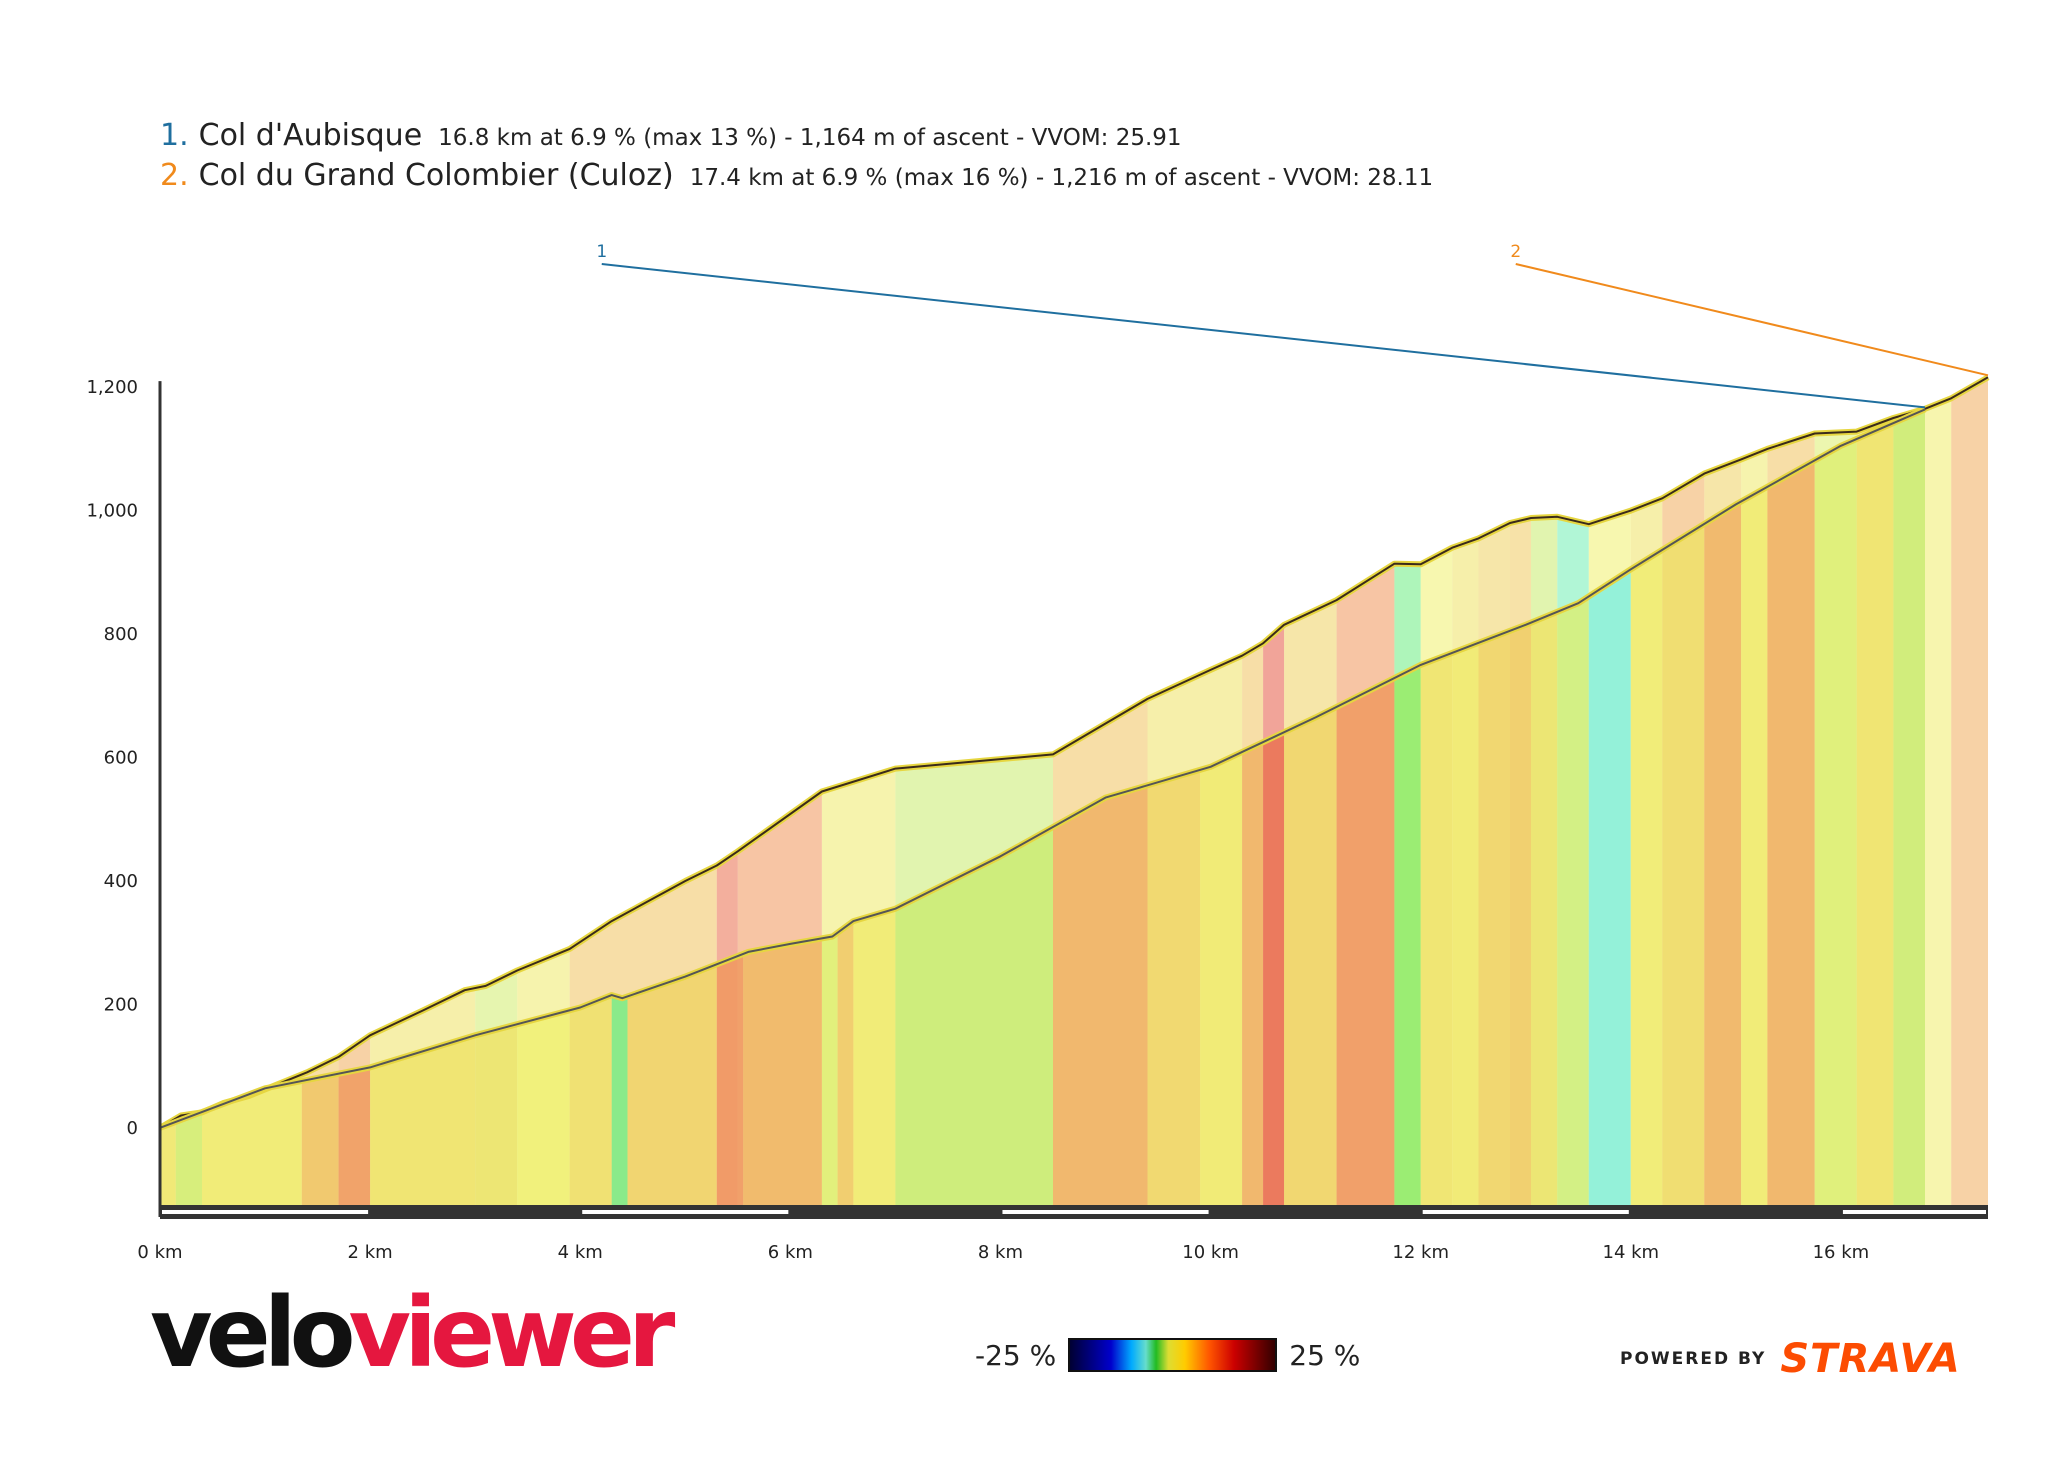  What do you see at coordinates (1841, 1252) in the screenshot?
I see `x-tick-label: 16 km` at bounding box center [1841, 1252].